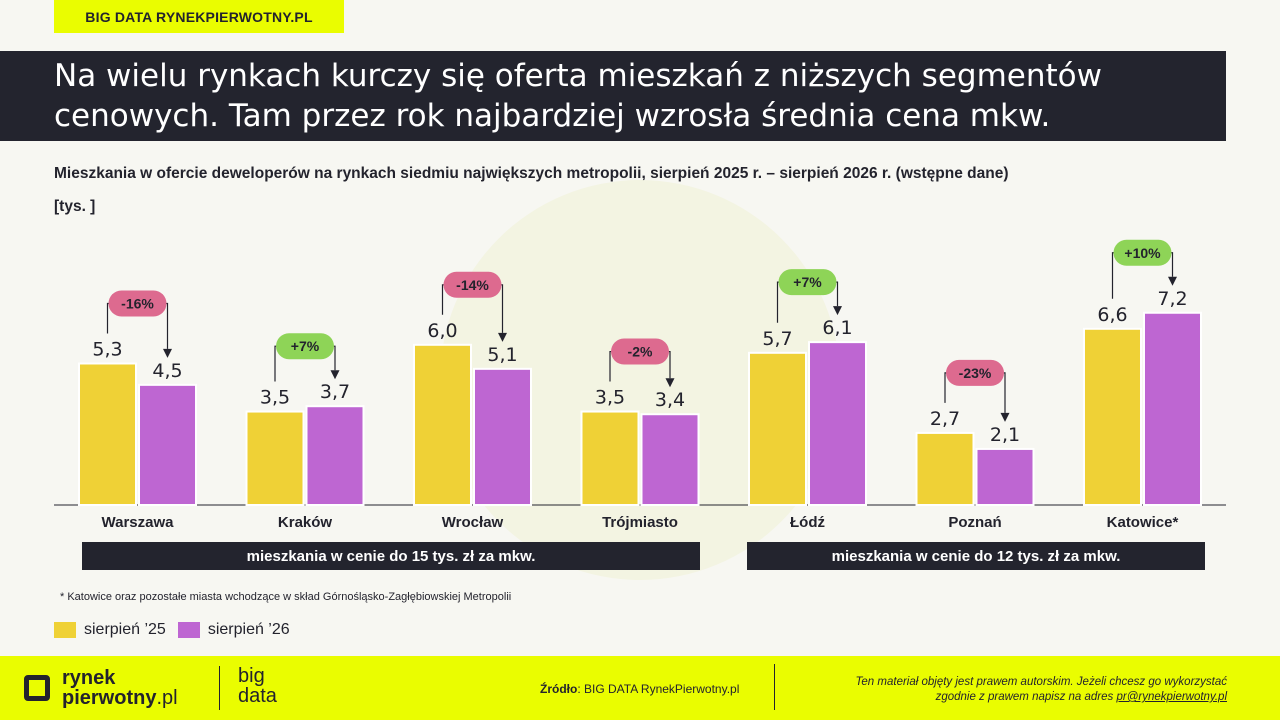 The width and height of the screenshot is (1280, 720). I want to click on legend-item-2026: sierpień ’26, so click(233, 630).